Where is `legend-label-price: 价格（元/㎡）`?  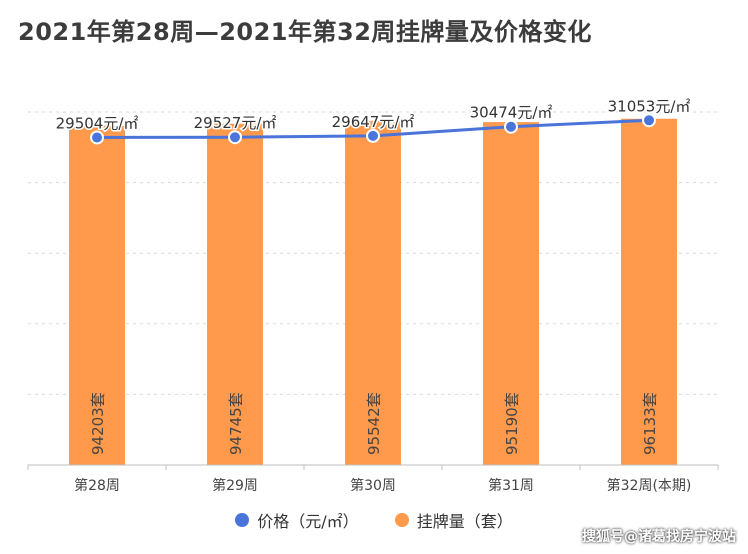
legend-label-price: 价格（元/㎡） is located at coordinates (308, 521).